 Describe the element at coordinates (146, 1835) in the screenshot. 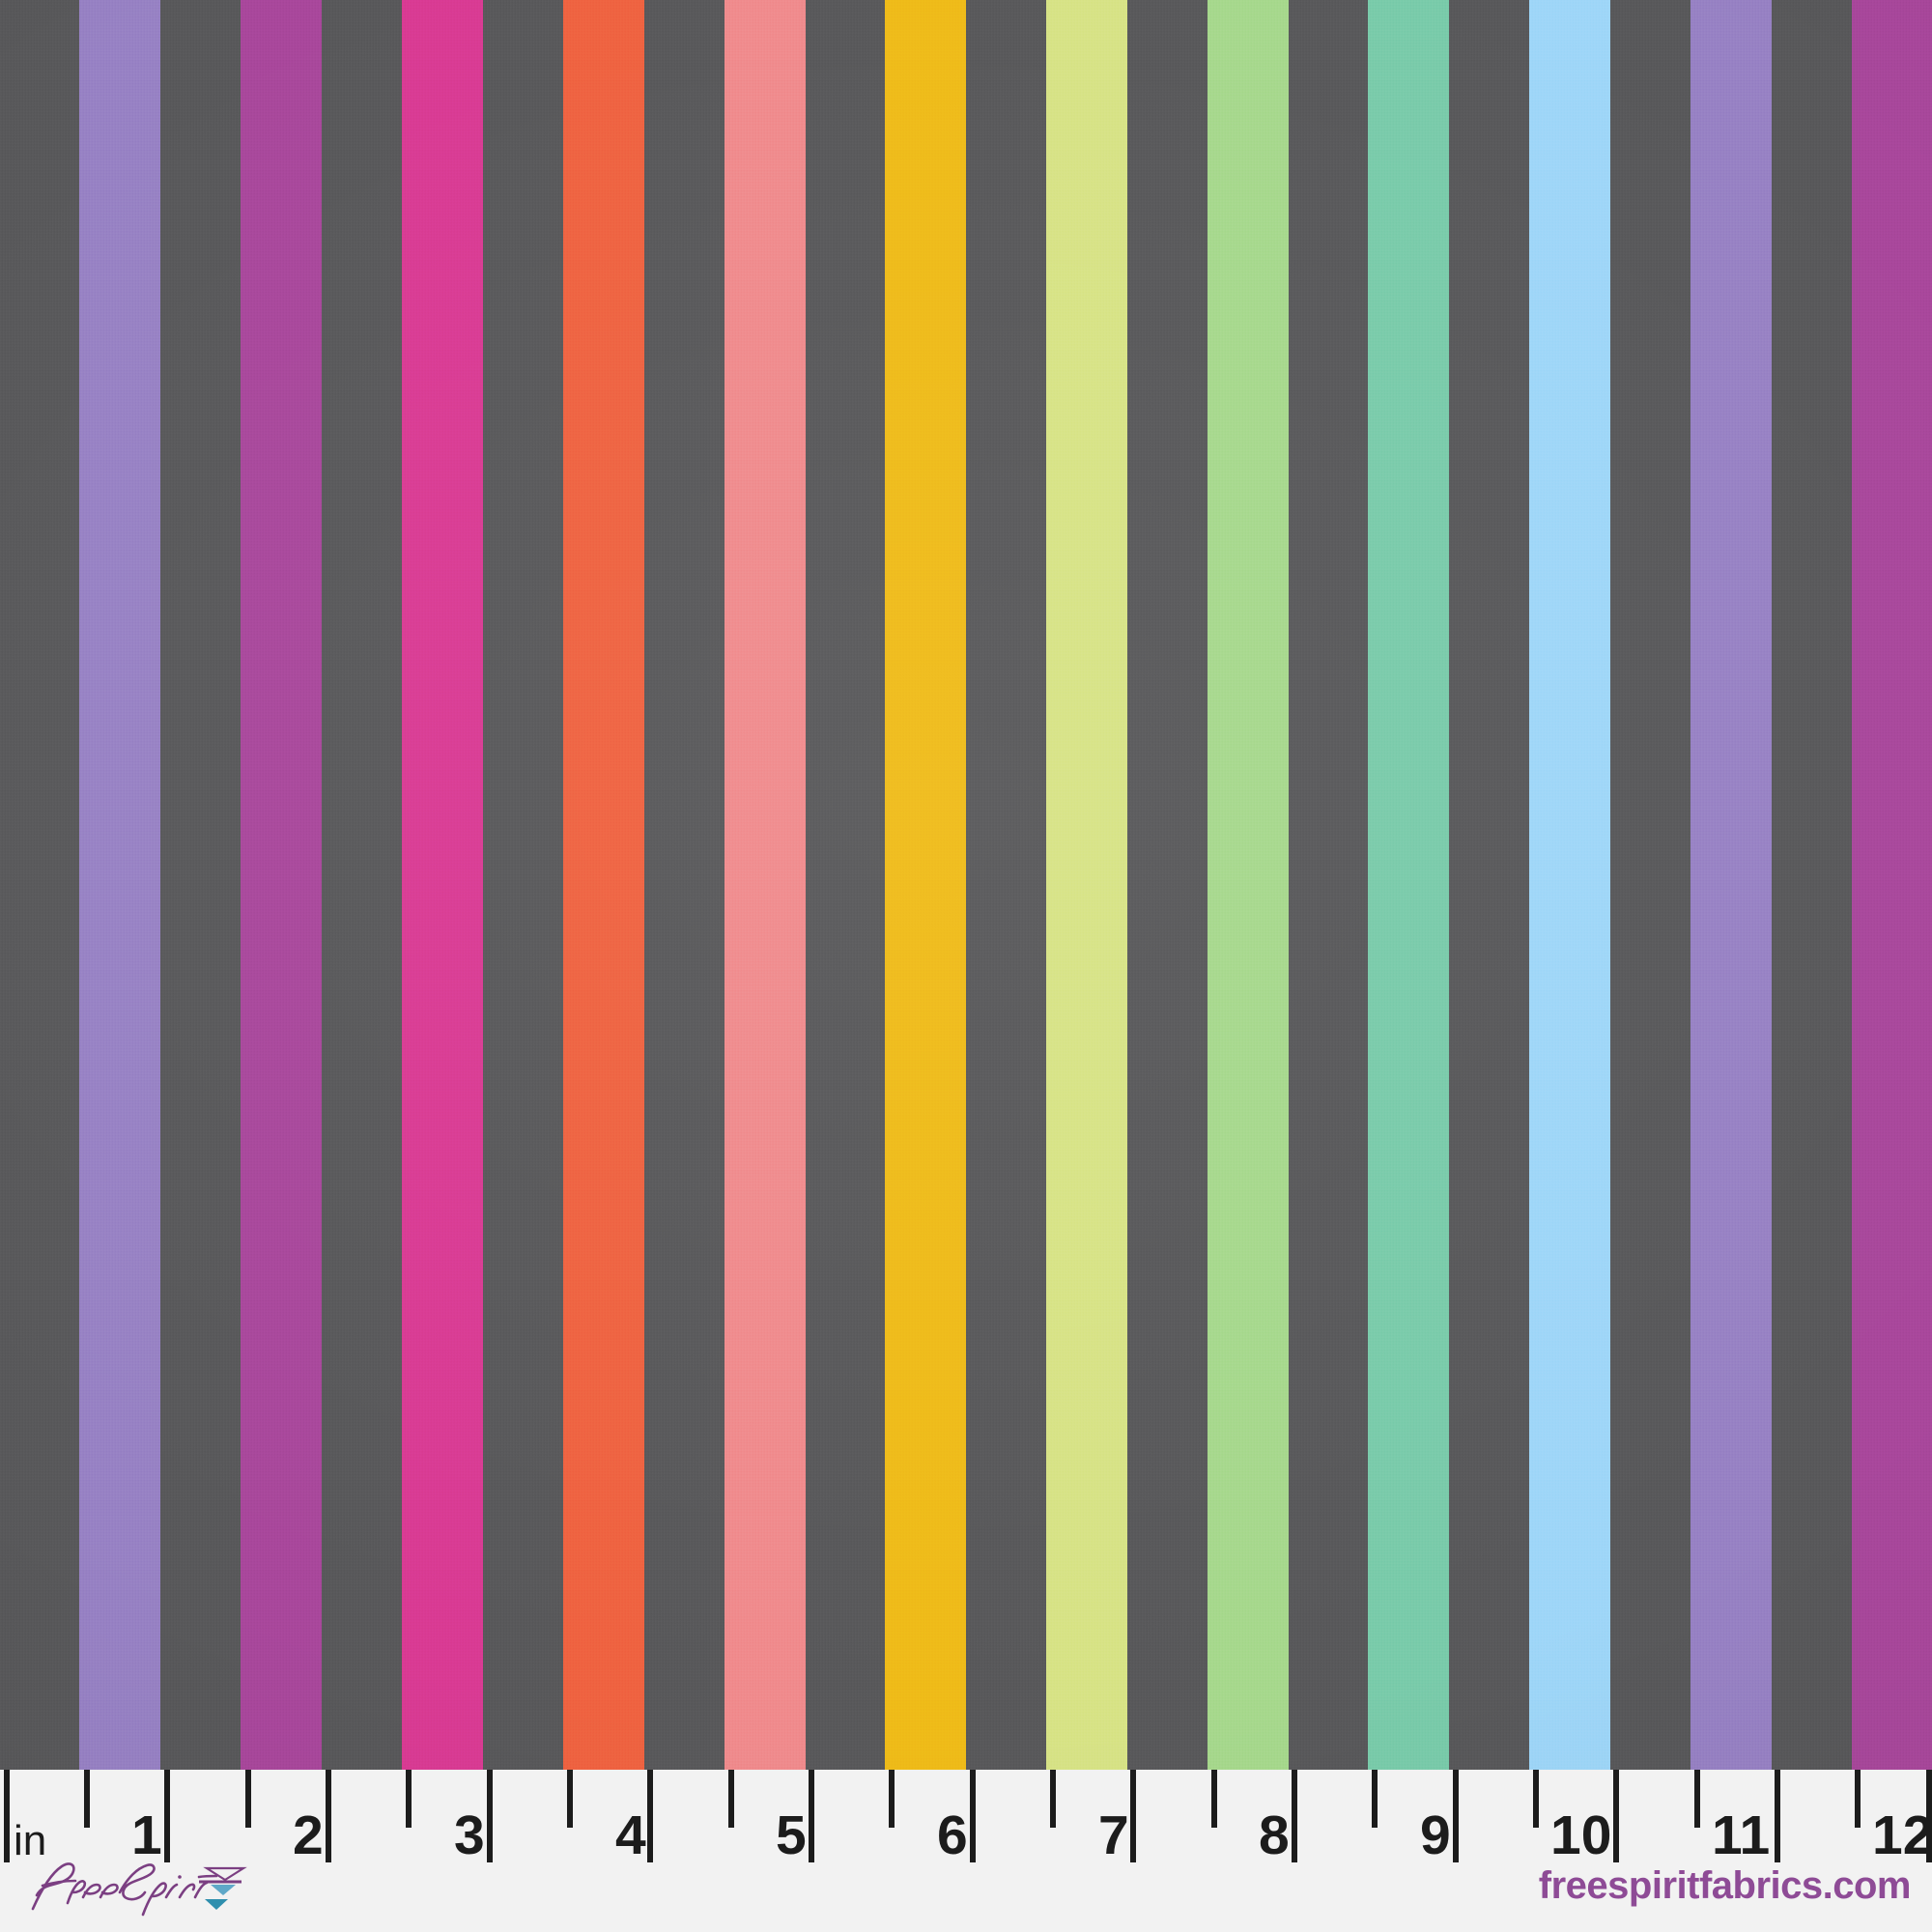

I see `ruler-number-label: 1` at that location.